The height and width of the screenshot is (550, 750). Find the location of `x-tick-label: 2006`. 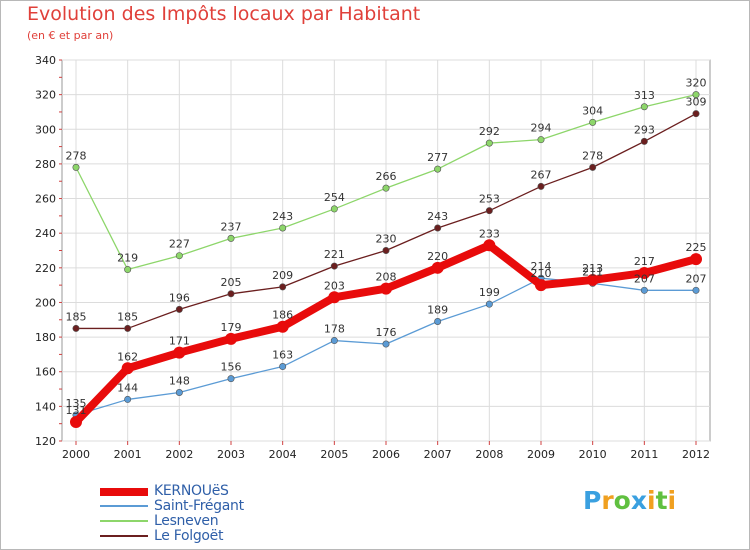

x-tick-label: 2006 is located at coordinates (386, 454).